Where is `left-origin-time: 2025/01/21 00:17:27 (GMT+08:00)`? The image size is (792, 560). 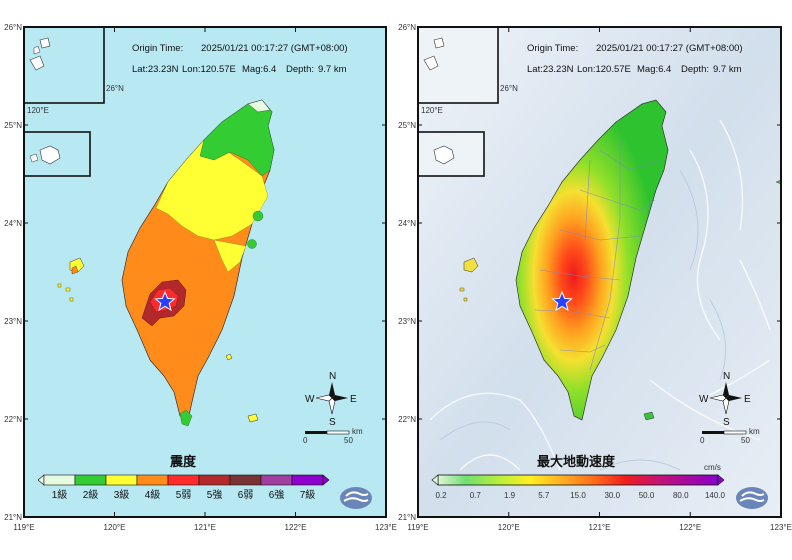
left-origin-time: 2025/01/21 00:17:27 (GMT+08:00) is located at coordinates (274, 48).